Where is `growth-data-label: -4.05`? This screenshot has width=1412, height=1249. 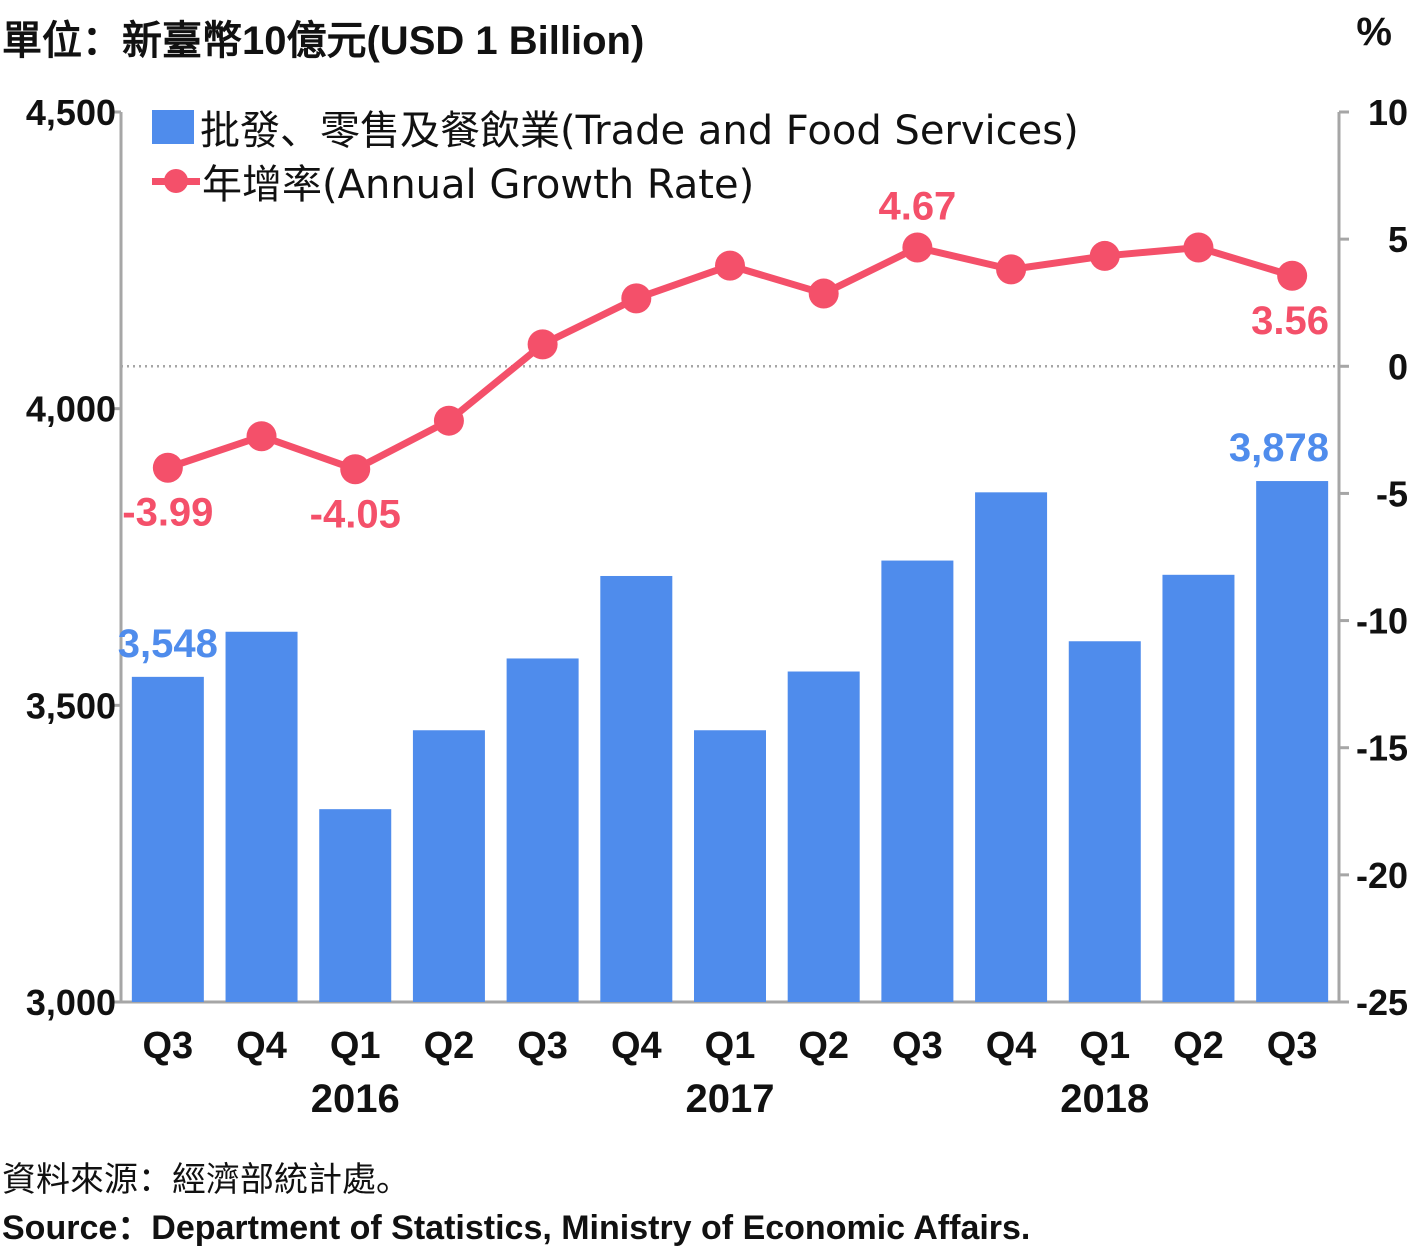 growth-data-label: -4.05 is located at coordinates (355, 514).